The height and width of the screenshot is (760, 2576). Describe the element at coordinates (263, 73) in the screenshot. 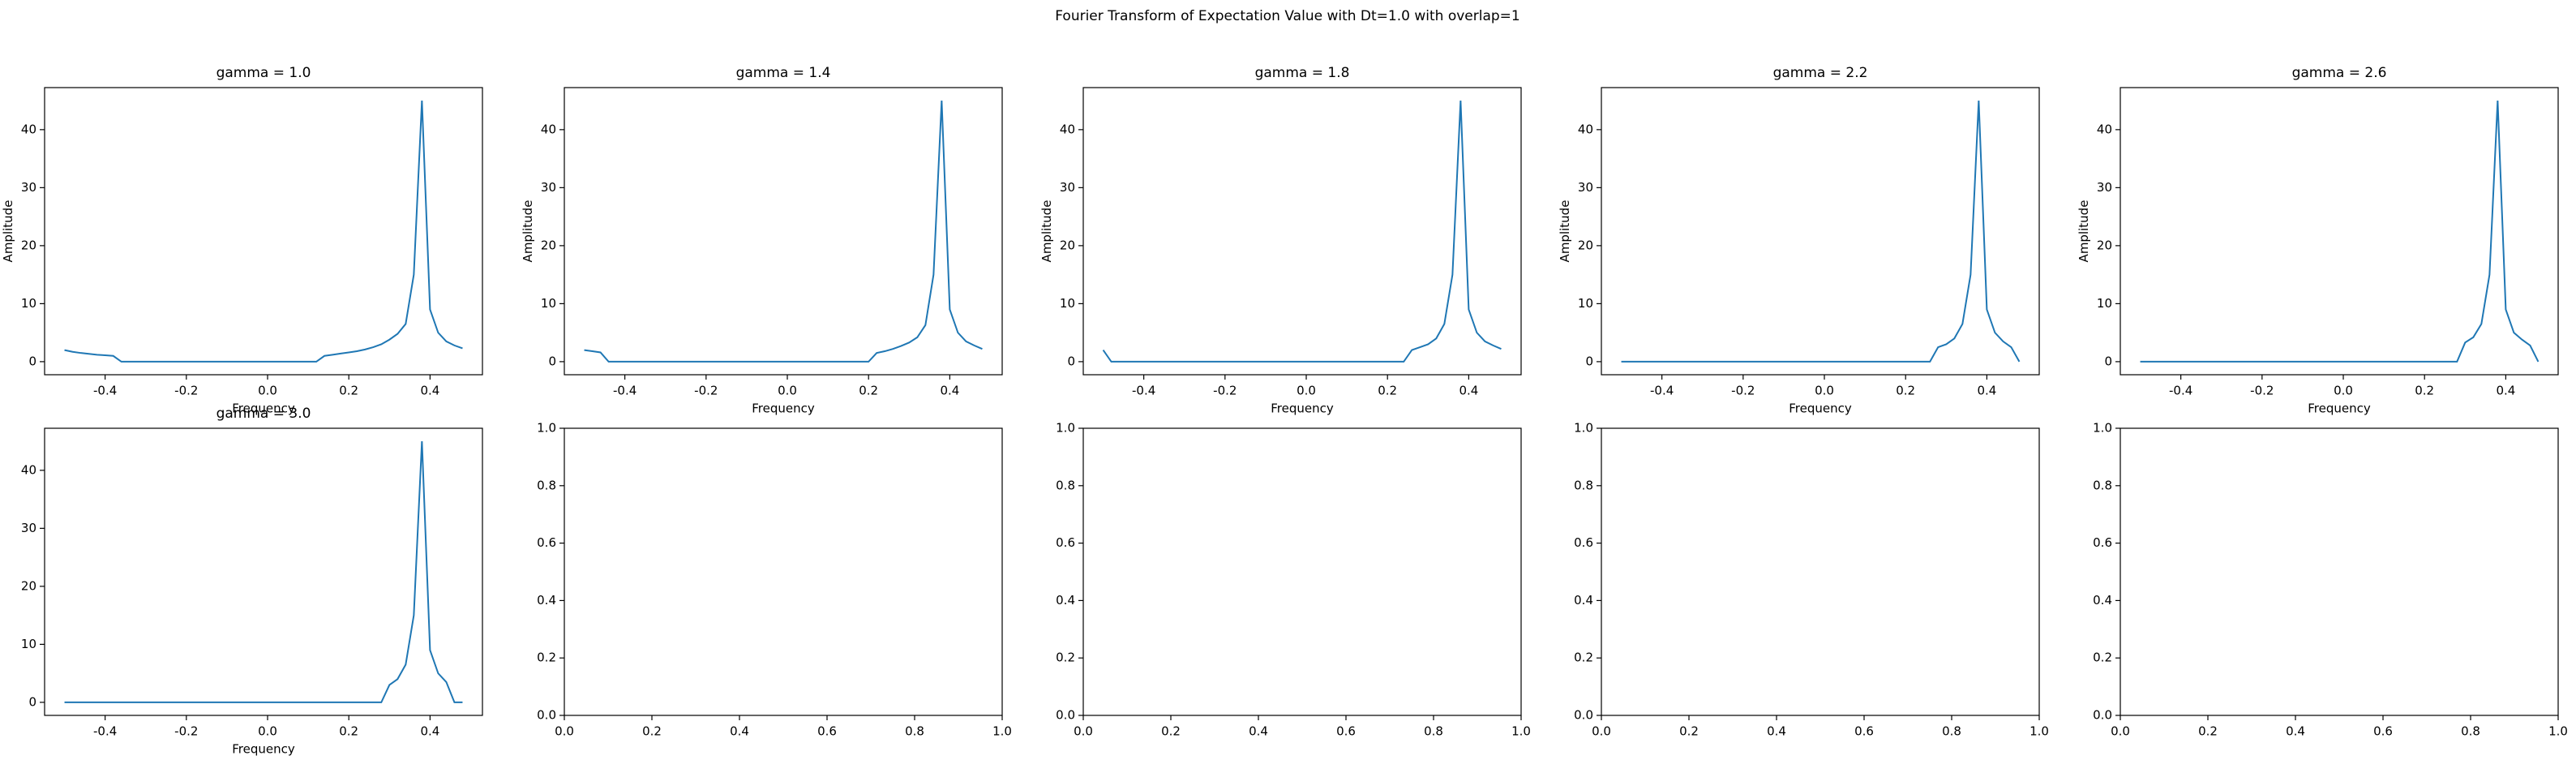

I see `axes-title: gamma = 1.0` at that location.